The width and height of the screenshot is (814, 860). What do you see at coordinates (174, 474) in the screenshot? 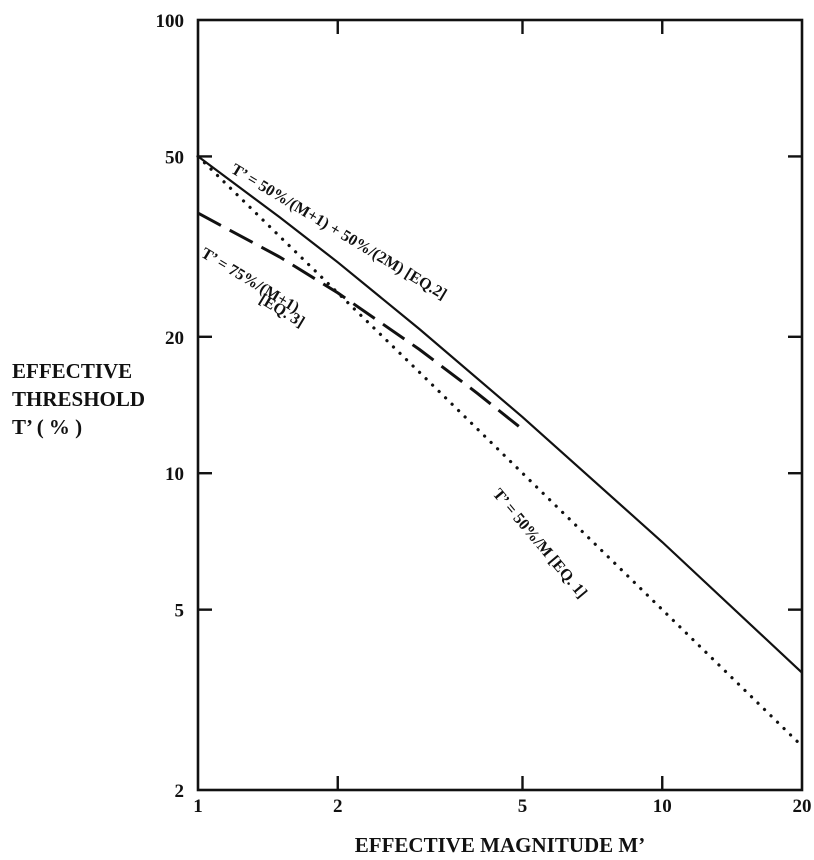
I see `y-tick-label: 10` at bounding box center [174, 474].